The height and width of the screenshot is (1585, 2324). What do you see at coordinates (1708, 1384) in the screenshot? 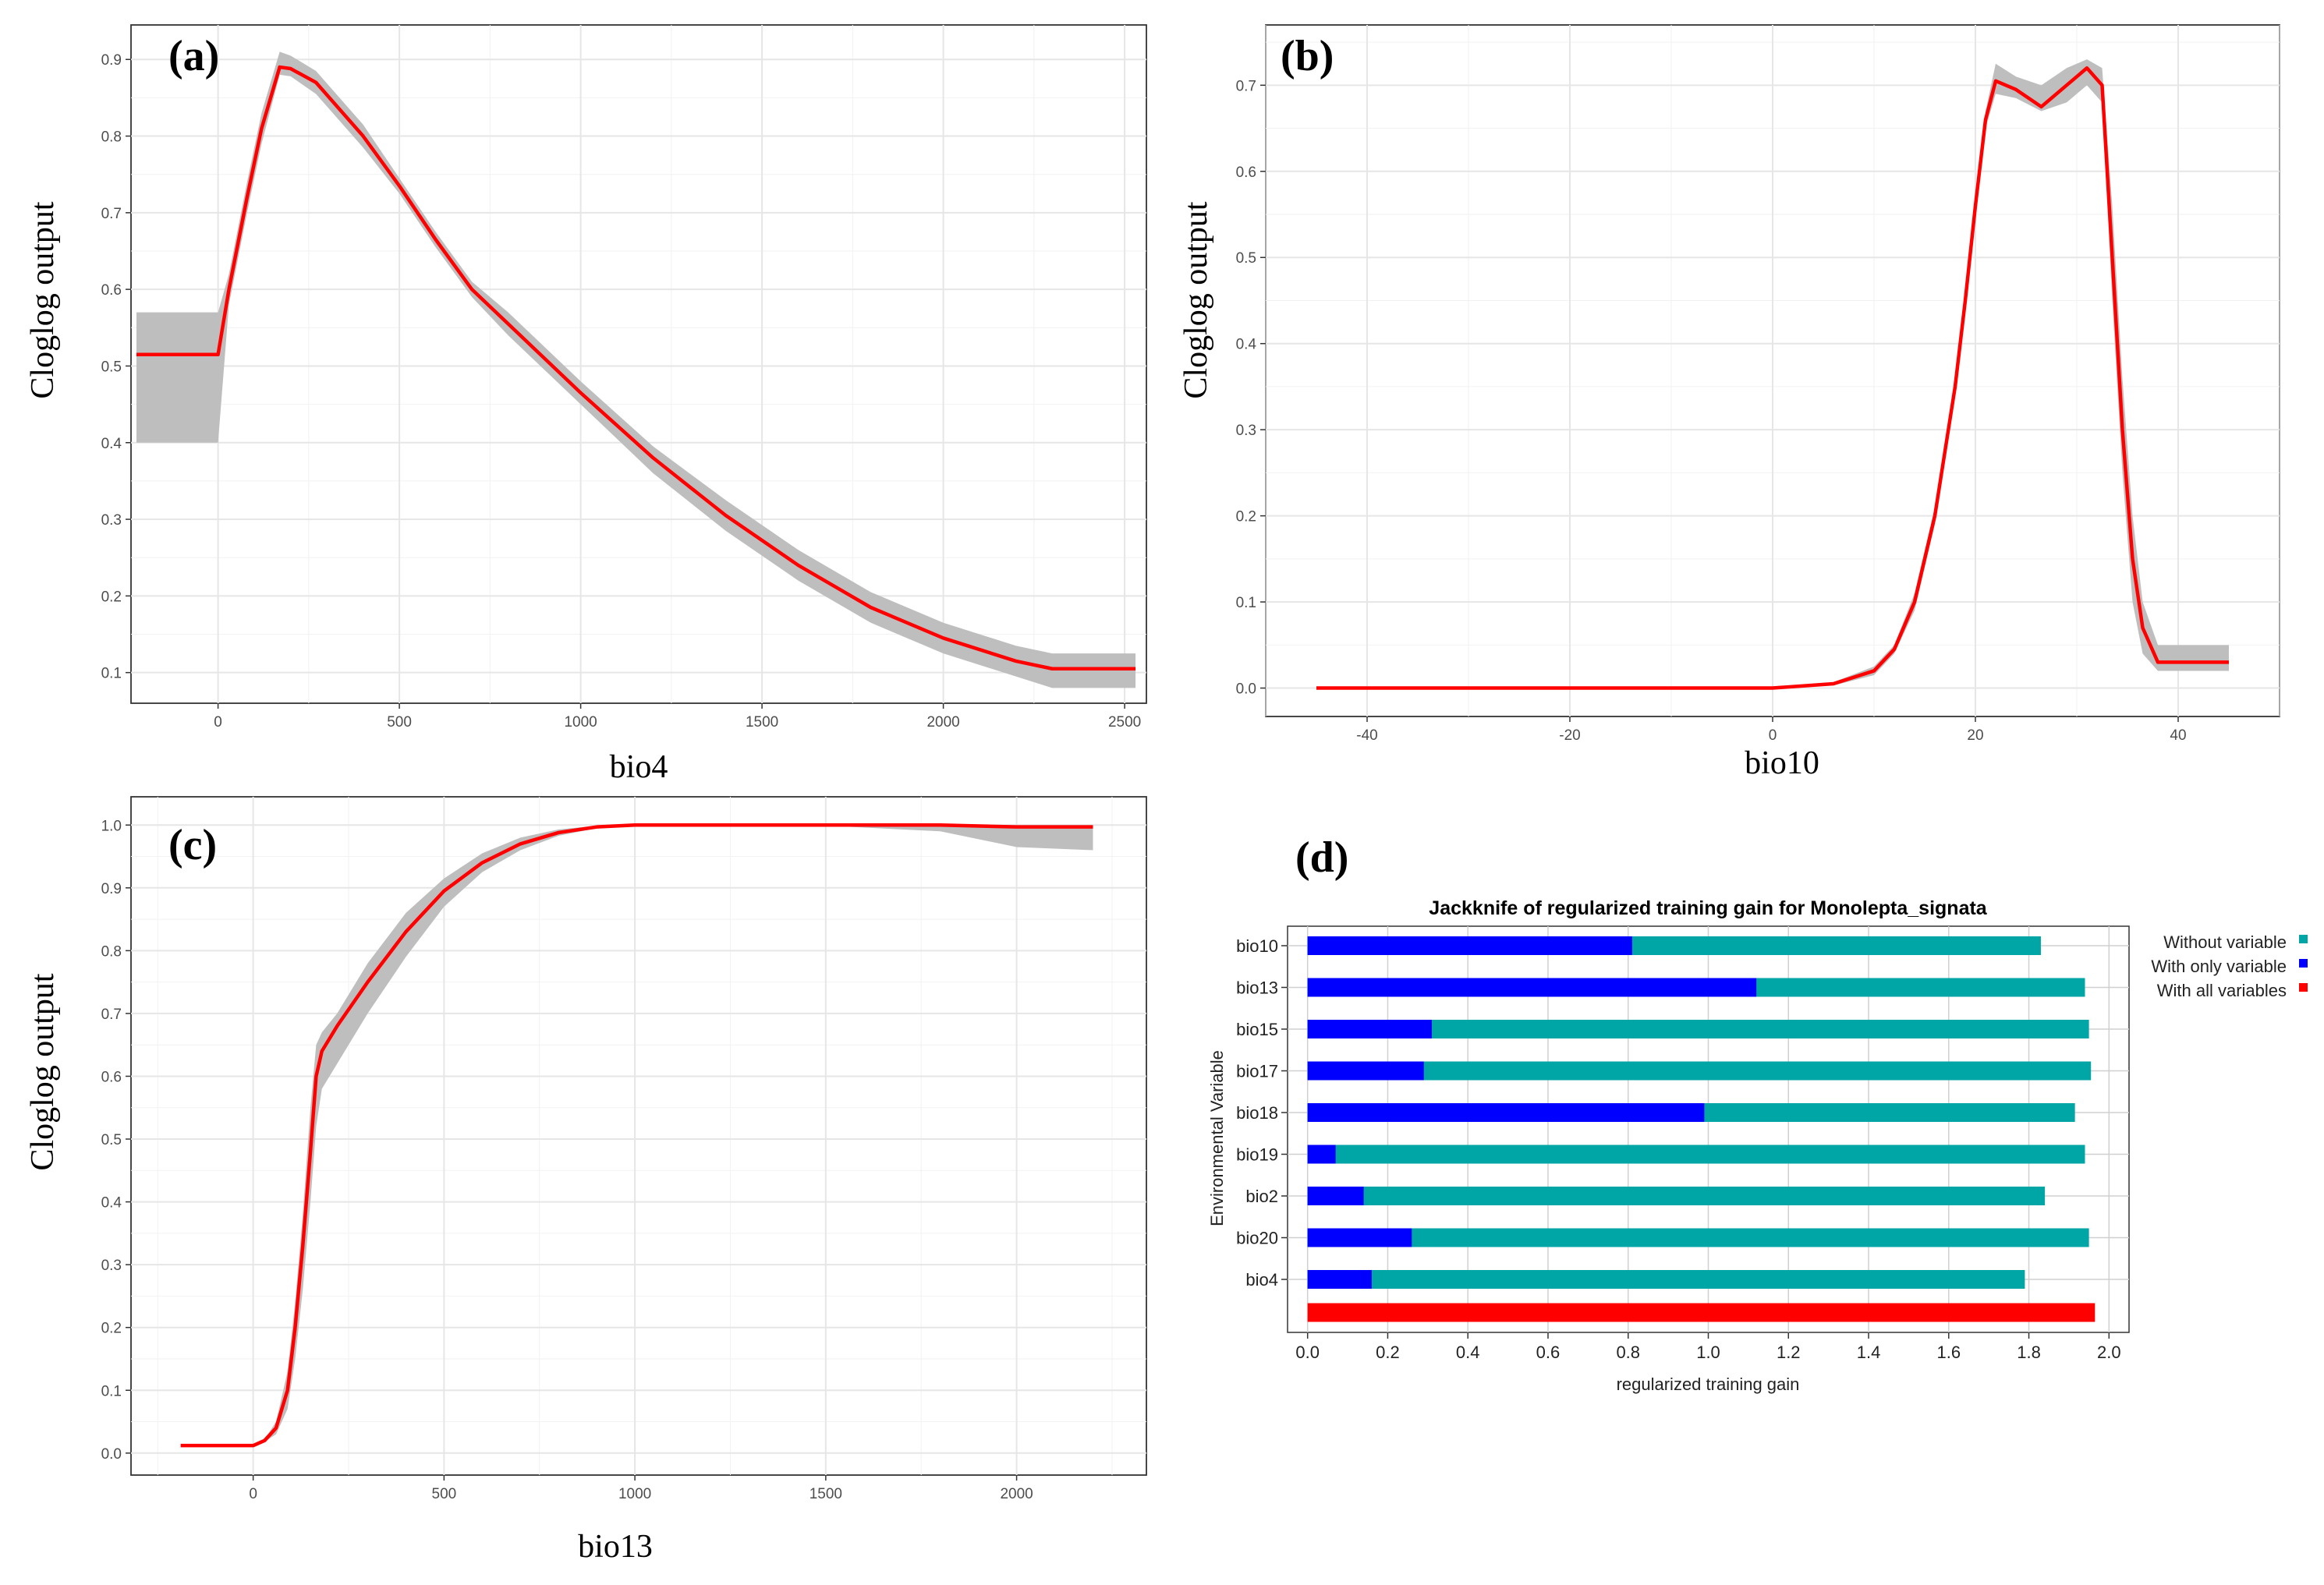
I see `panel-d-x-axis-title: regularized training gain` at bounding box center [1708, 1384].